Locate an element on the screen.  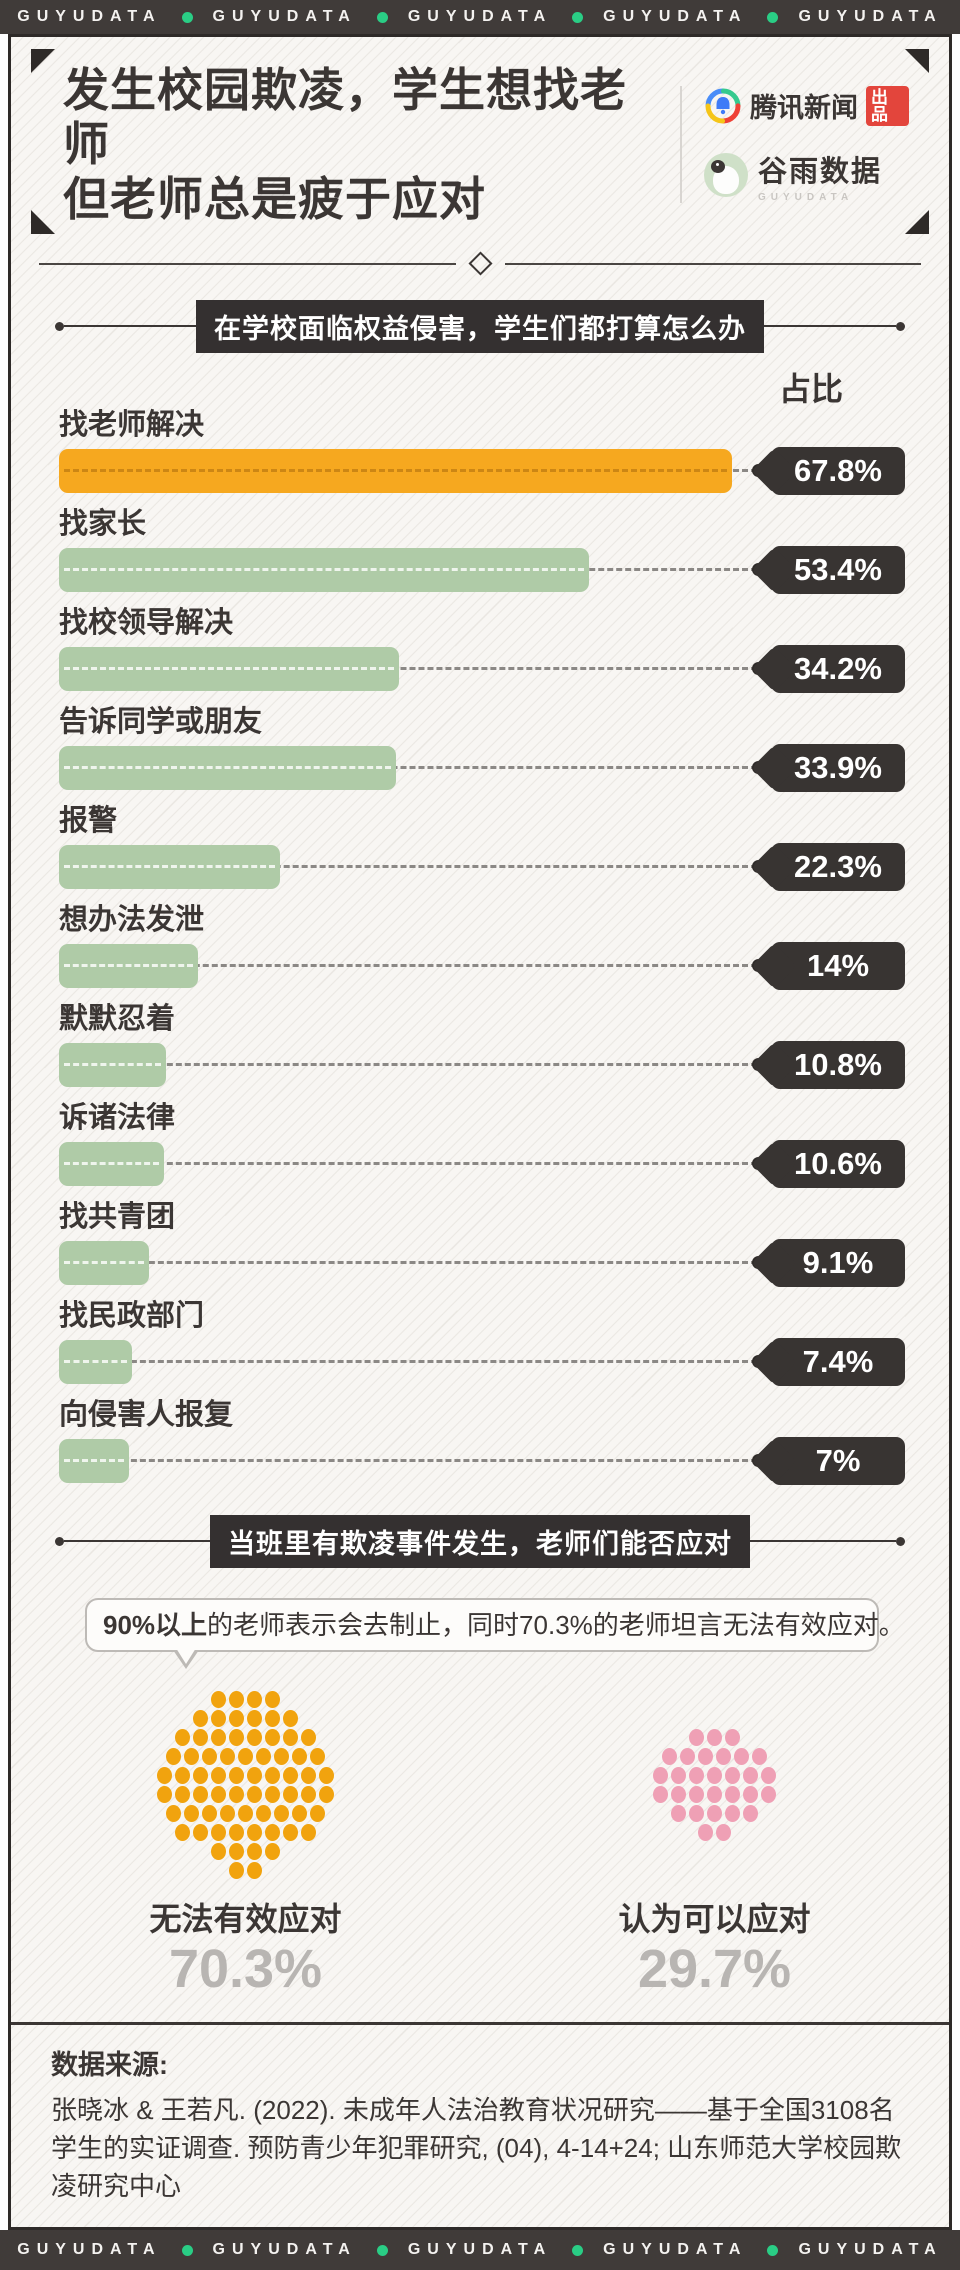
page-title-line2: 但老师总是疲于应对 is located at coordinates (274, 198).